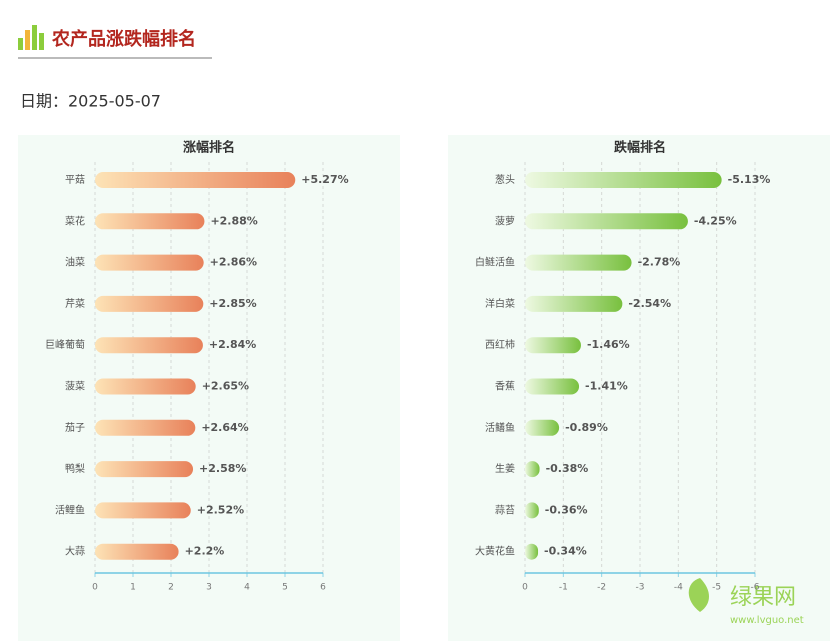  What do you see at coordinates (606, 386) in the screenshot?
I see `value-label: -1.41%` at bounding box center [606, 386].